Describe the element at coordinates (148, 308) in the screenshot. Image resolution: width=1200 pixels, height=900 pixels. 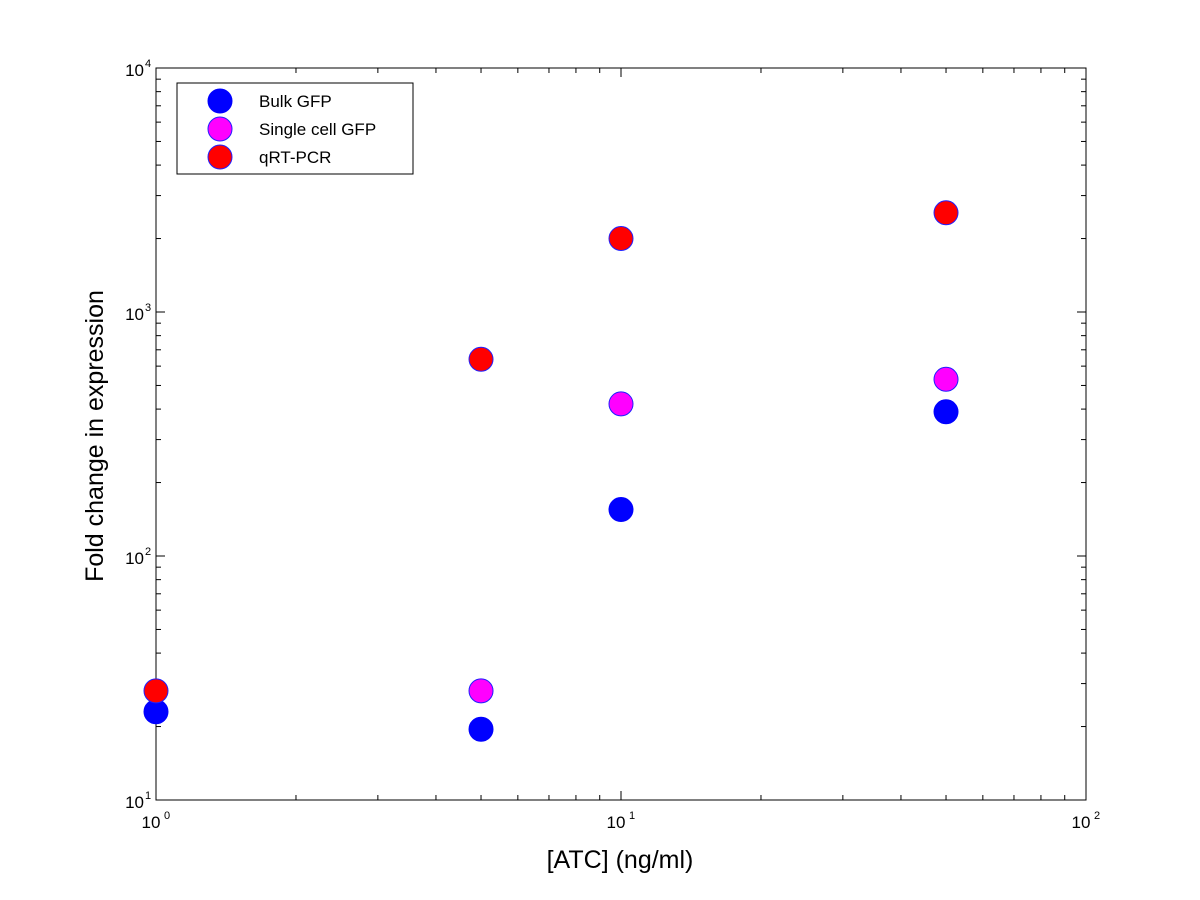
I see `y-tick-exponent: 3` at that location.